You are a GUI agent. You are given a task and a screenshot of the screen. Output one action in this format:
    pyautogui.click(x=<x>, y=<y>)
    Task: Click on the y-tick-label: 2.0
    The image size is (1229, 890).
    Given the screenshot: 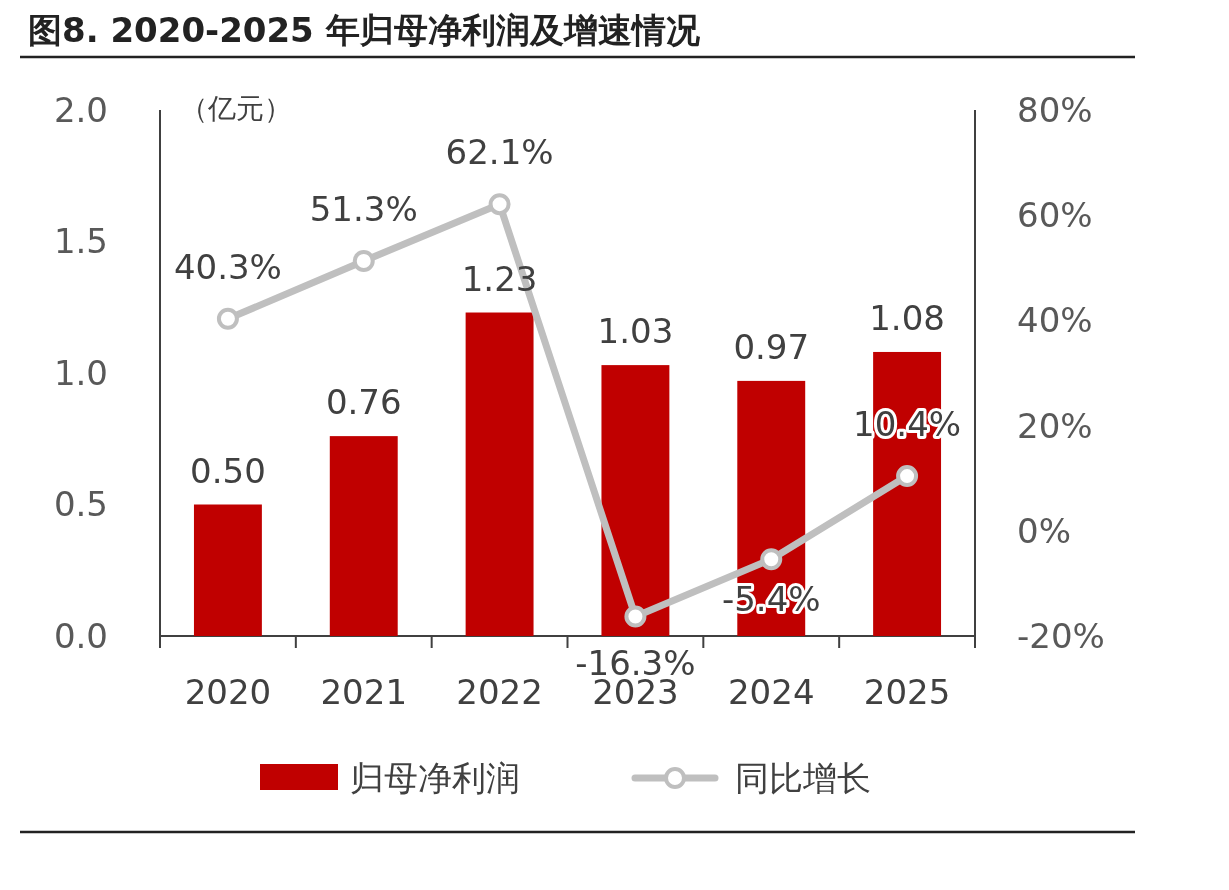 What is the action you would take?
    pyautogui.click(x=80, y=109)
    